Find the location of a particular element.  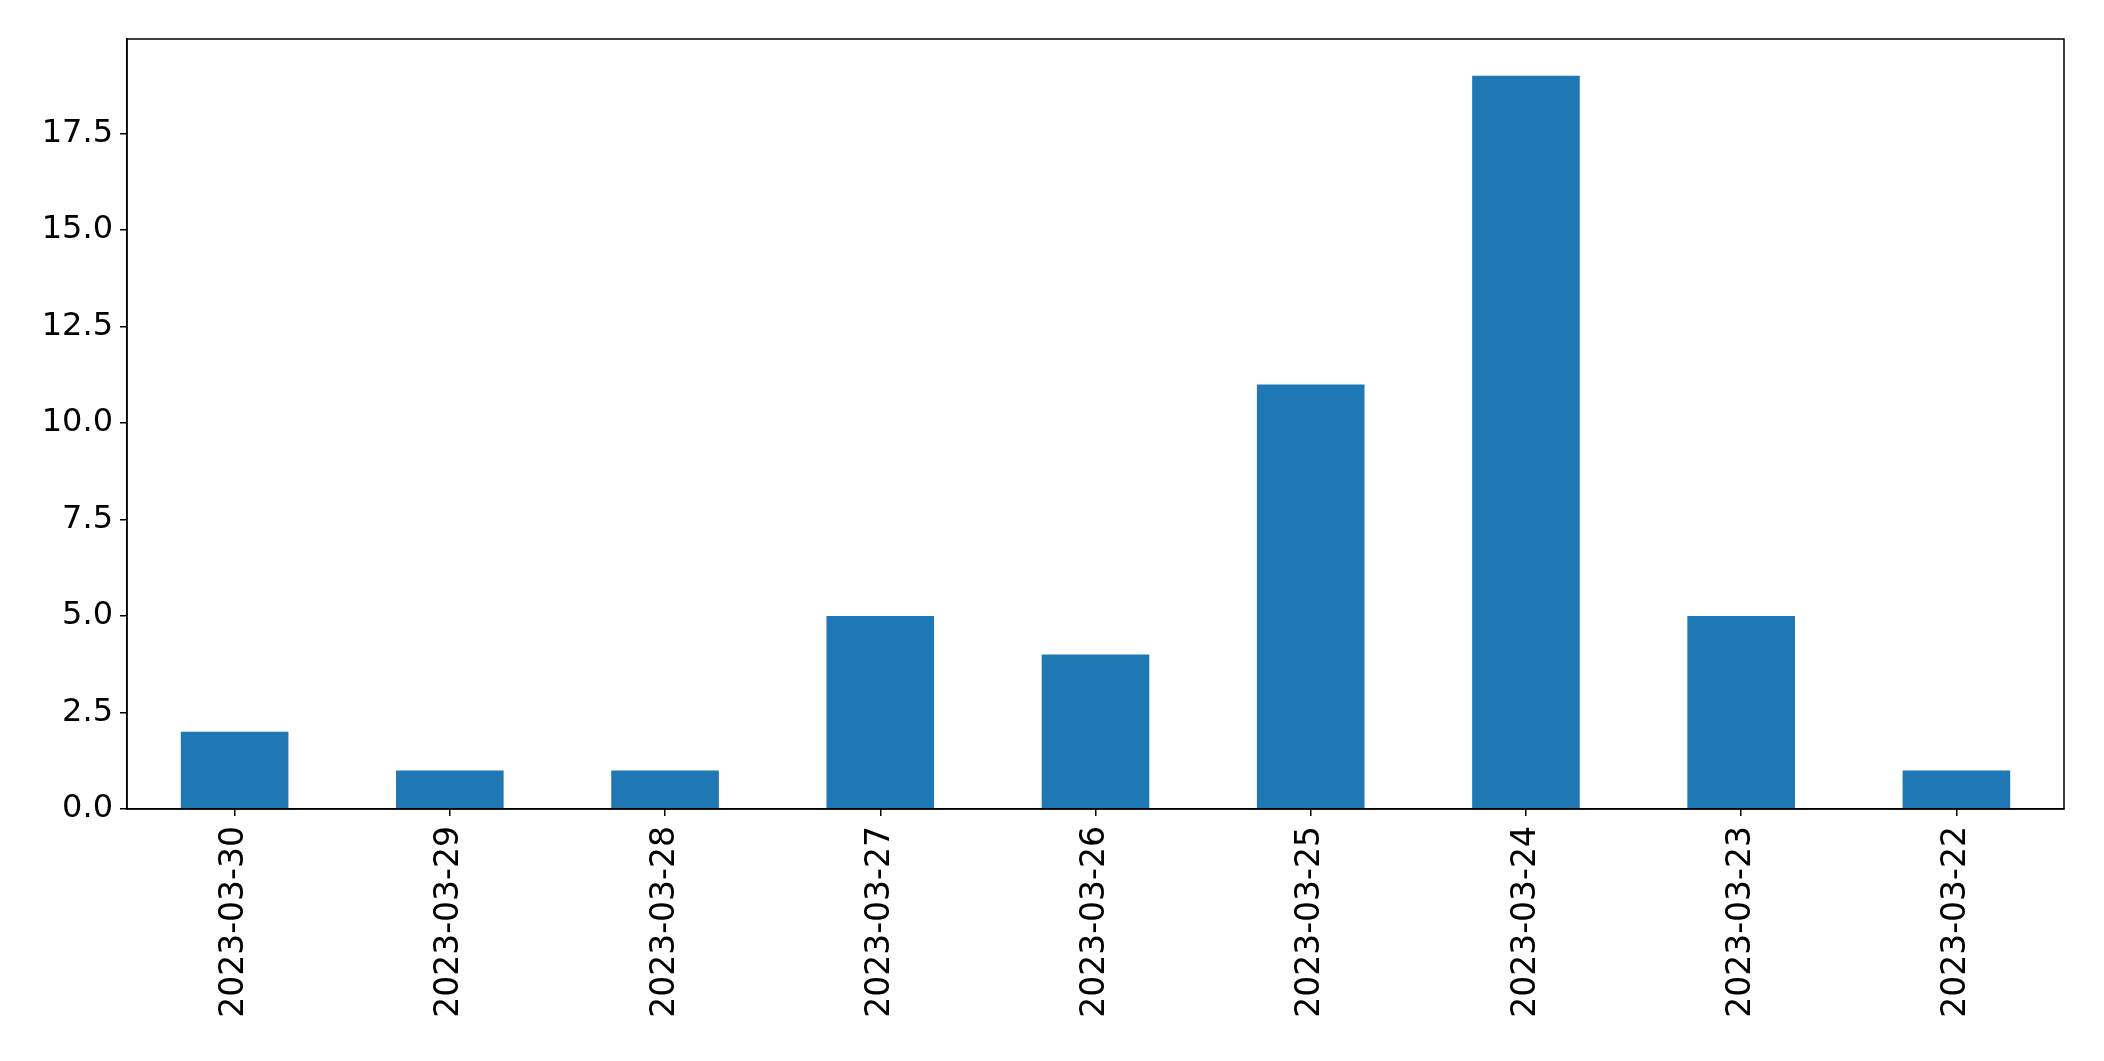

x-tick-label: 2023-03-26 is located at coordinates (1093, 922).